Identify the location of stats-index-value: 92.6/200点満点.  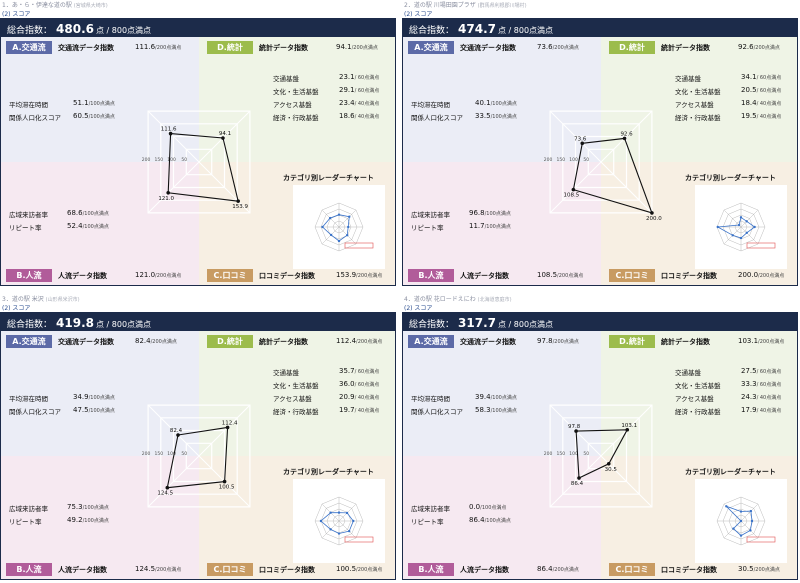
(759, 47).